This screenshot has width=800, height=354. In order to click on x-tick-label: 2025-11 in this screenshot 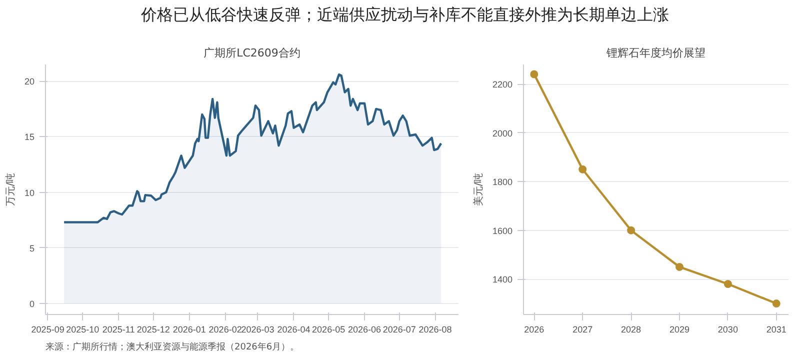, I will do `click(118, 329)`.